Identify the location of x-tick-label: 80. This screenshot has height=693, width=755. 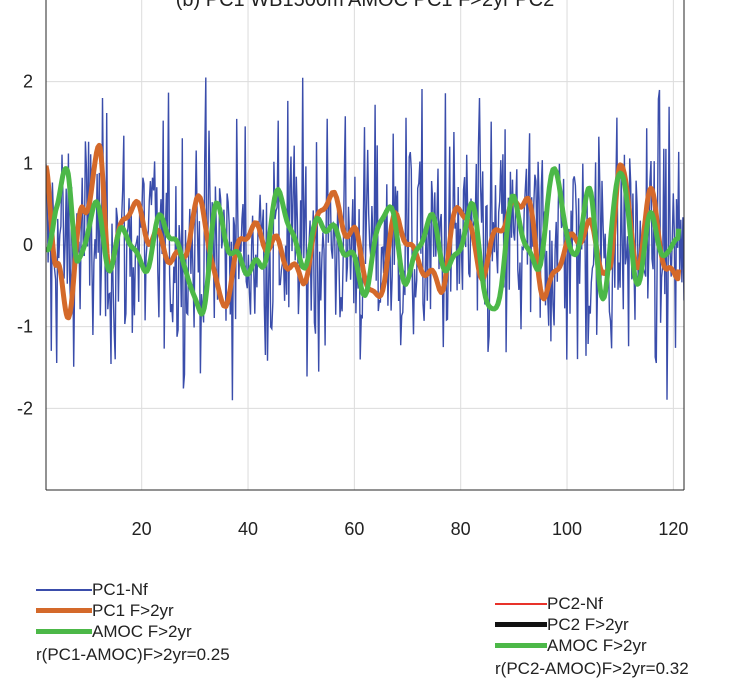
(461, 529).